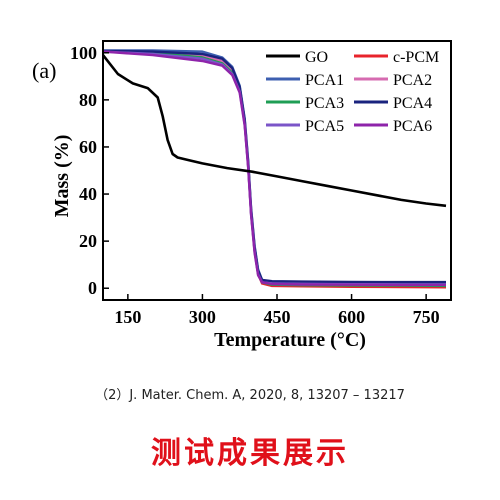 This screenshot has height=500, width=500. I want to click on legend-label-pca6: PCA6, so click(412, 126).